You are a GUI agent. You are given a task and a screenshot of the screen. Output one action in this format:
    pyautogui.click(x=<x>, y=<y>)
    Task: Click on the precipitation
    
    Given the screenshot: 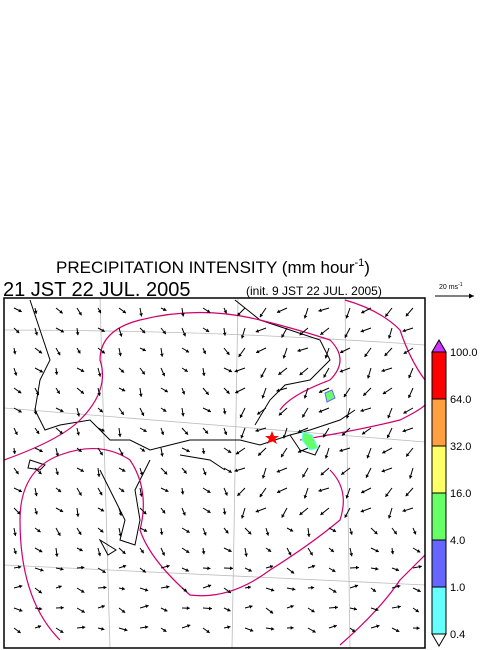 What is the action you would take?
    pyautogui.click(x=300, y=420)
    